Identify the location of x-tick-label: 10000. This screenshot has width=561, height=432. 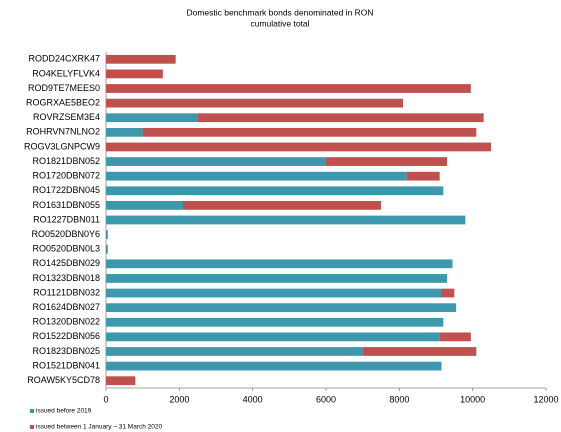
(472, 399).